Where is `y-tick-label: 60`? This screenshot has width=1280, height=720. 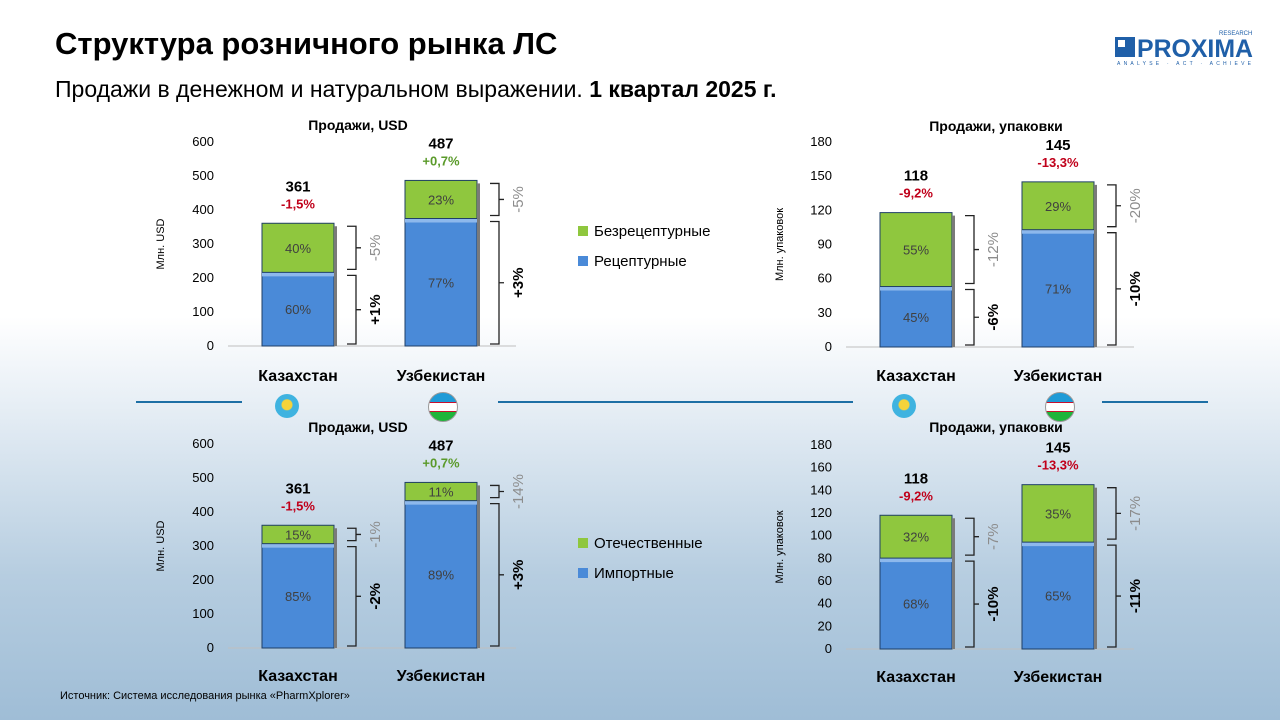
y-tick-label: 60 is located at coordinates (825, 580).